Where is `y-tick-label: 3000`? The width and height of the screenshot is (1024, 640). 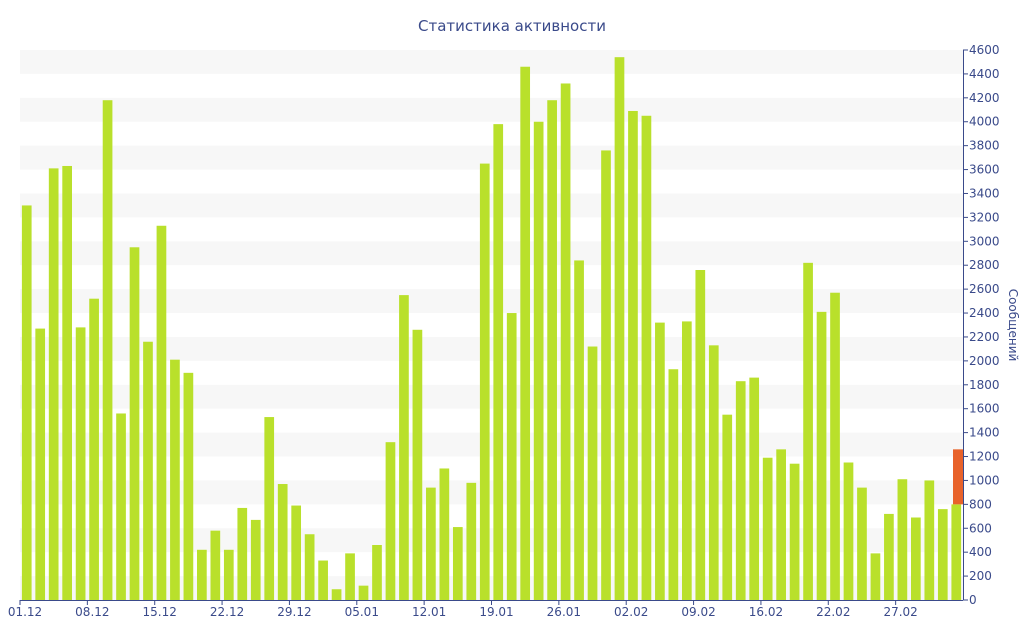
y-tick-label: 3000 is located at coordinates (984, 241).